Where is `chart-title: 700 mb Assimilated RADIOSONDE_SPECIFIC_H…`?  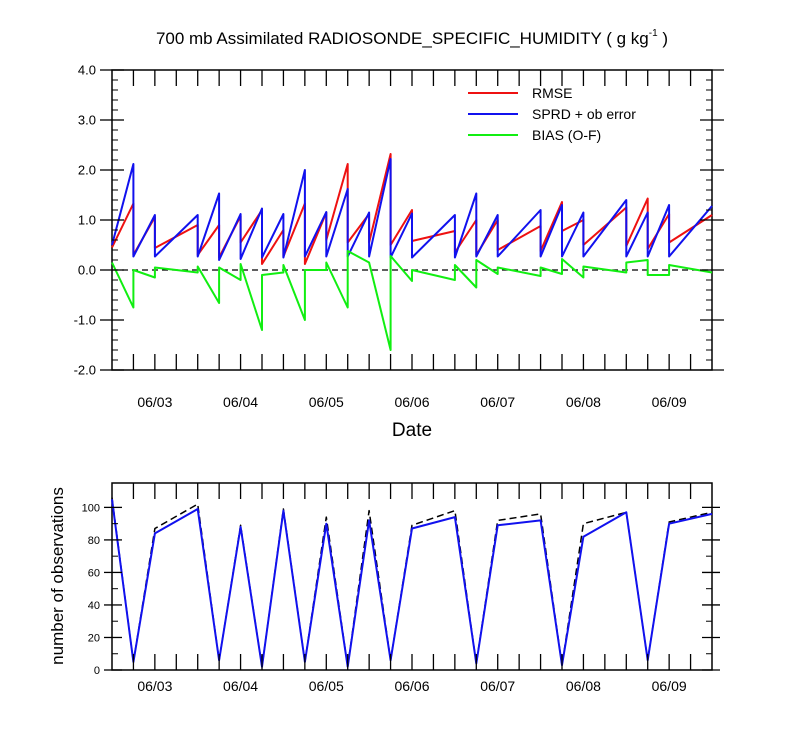
chart-title: 700 mb Assimilated RADIOSONDE_SPECIFIC_H… is located at coordinates (412, 38).